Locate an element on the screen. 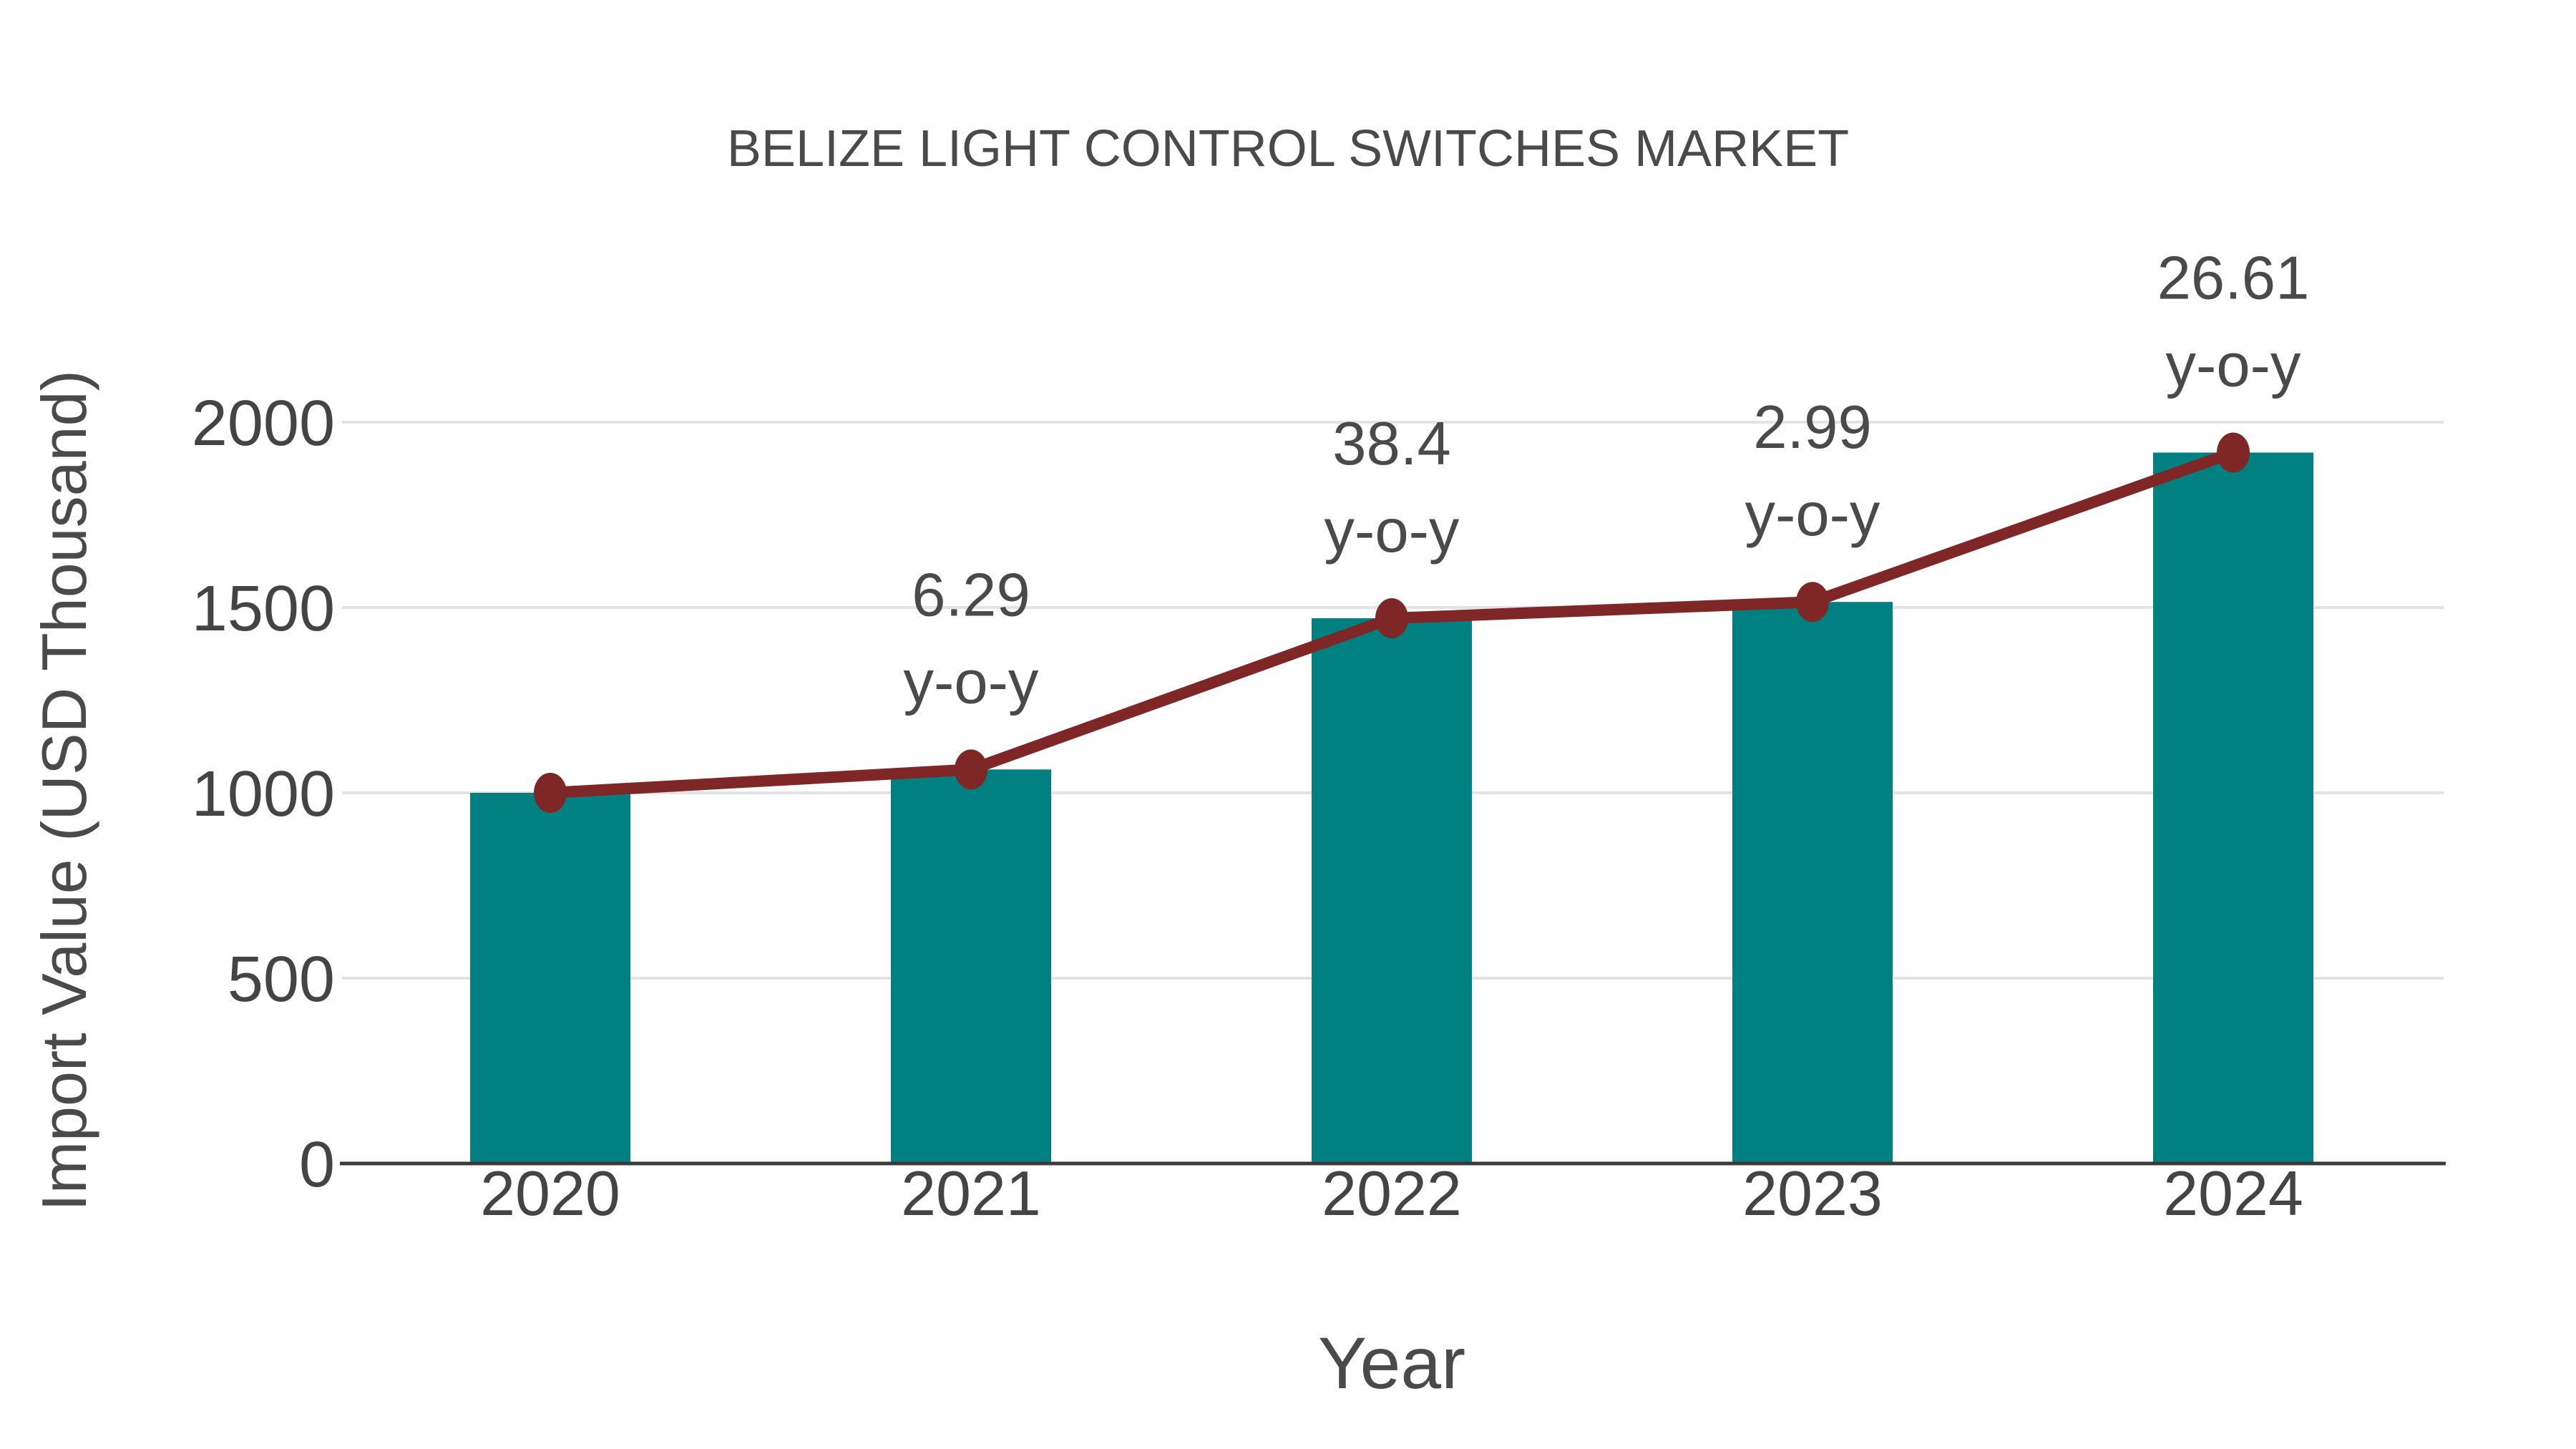 The width and height of the screenshot is (2576, 1449). x-tick-label-2021: 2021 is located at coordinates (971, 1193).